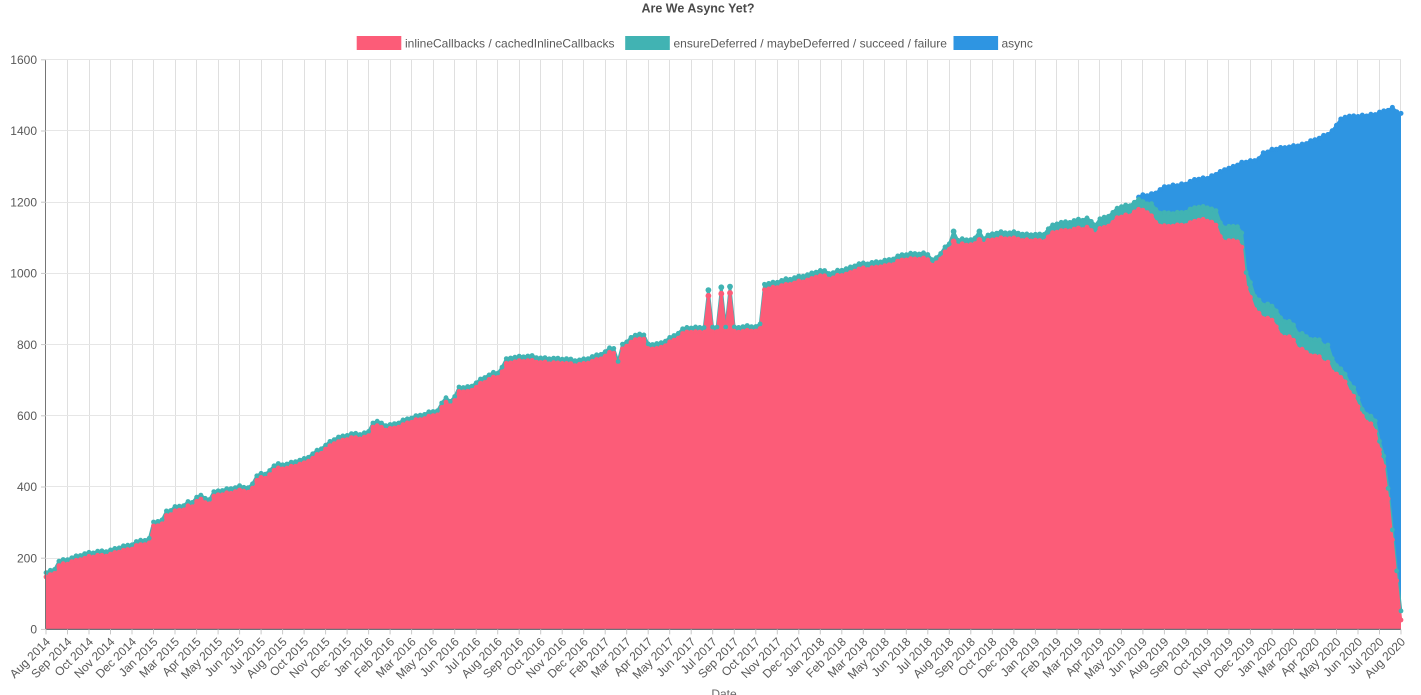 The height and width of the screenshot is (695, 1421). What do you see at coordinates (724, 691) in the screenshot?
I see `svg-text: Date` at bounding box center [724, 691].